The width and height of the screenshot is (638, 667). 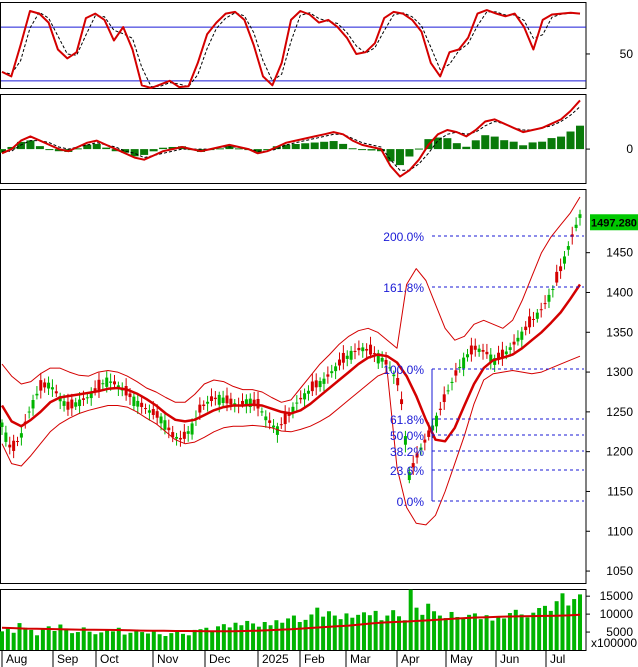 I want to click on price-tick-1200-label: 1200, so click(x=619, y=452).